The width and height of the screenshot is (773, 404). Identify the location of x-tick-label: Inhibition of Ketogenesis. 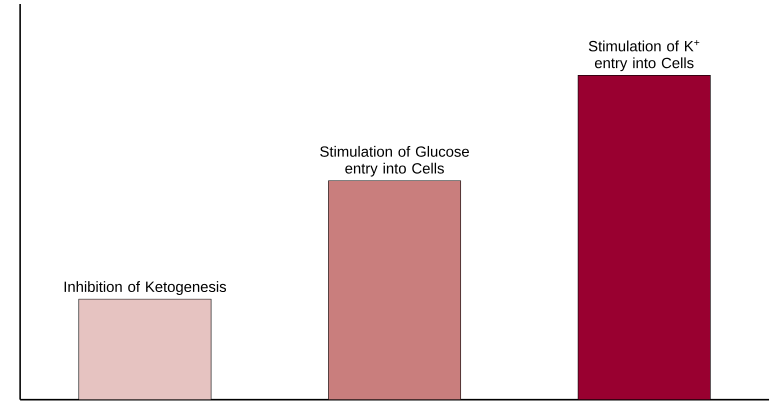
(145, 288).